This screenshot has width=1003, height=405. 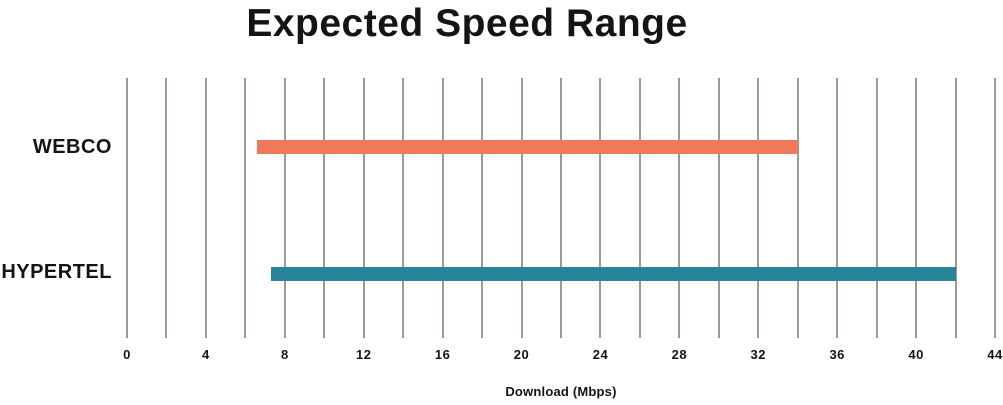 What do you see at coordinates (562, 356) in the screenshot?
I see `x-axis-ticks: 0 4 8 12 16 20 24 28 32 36 40 44` at bounding box center [562, 356].